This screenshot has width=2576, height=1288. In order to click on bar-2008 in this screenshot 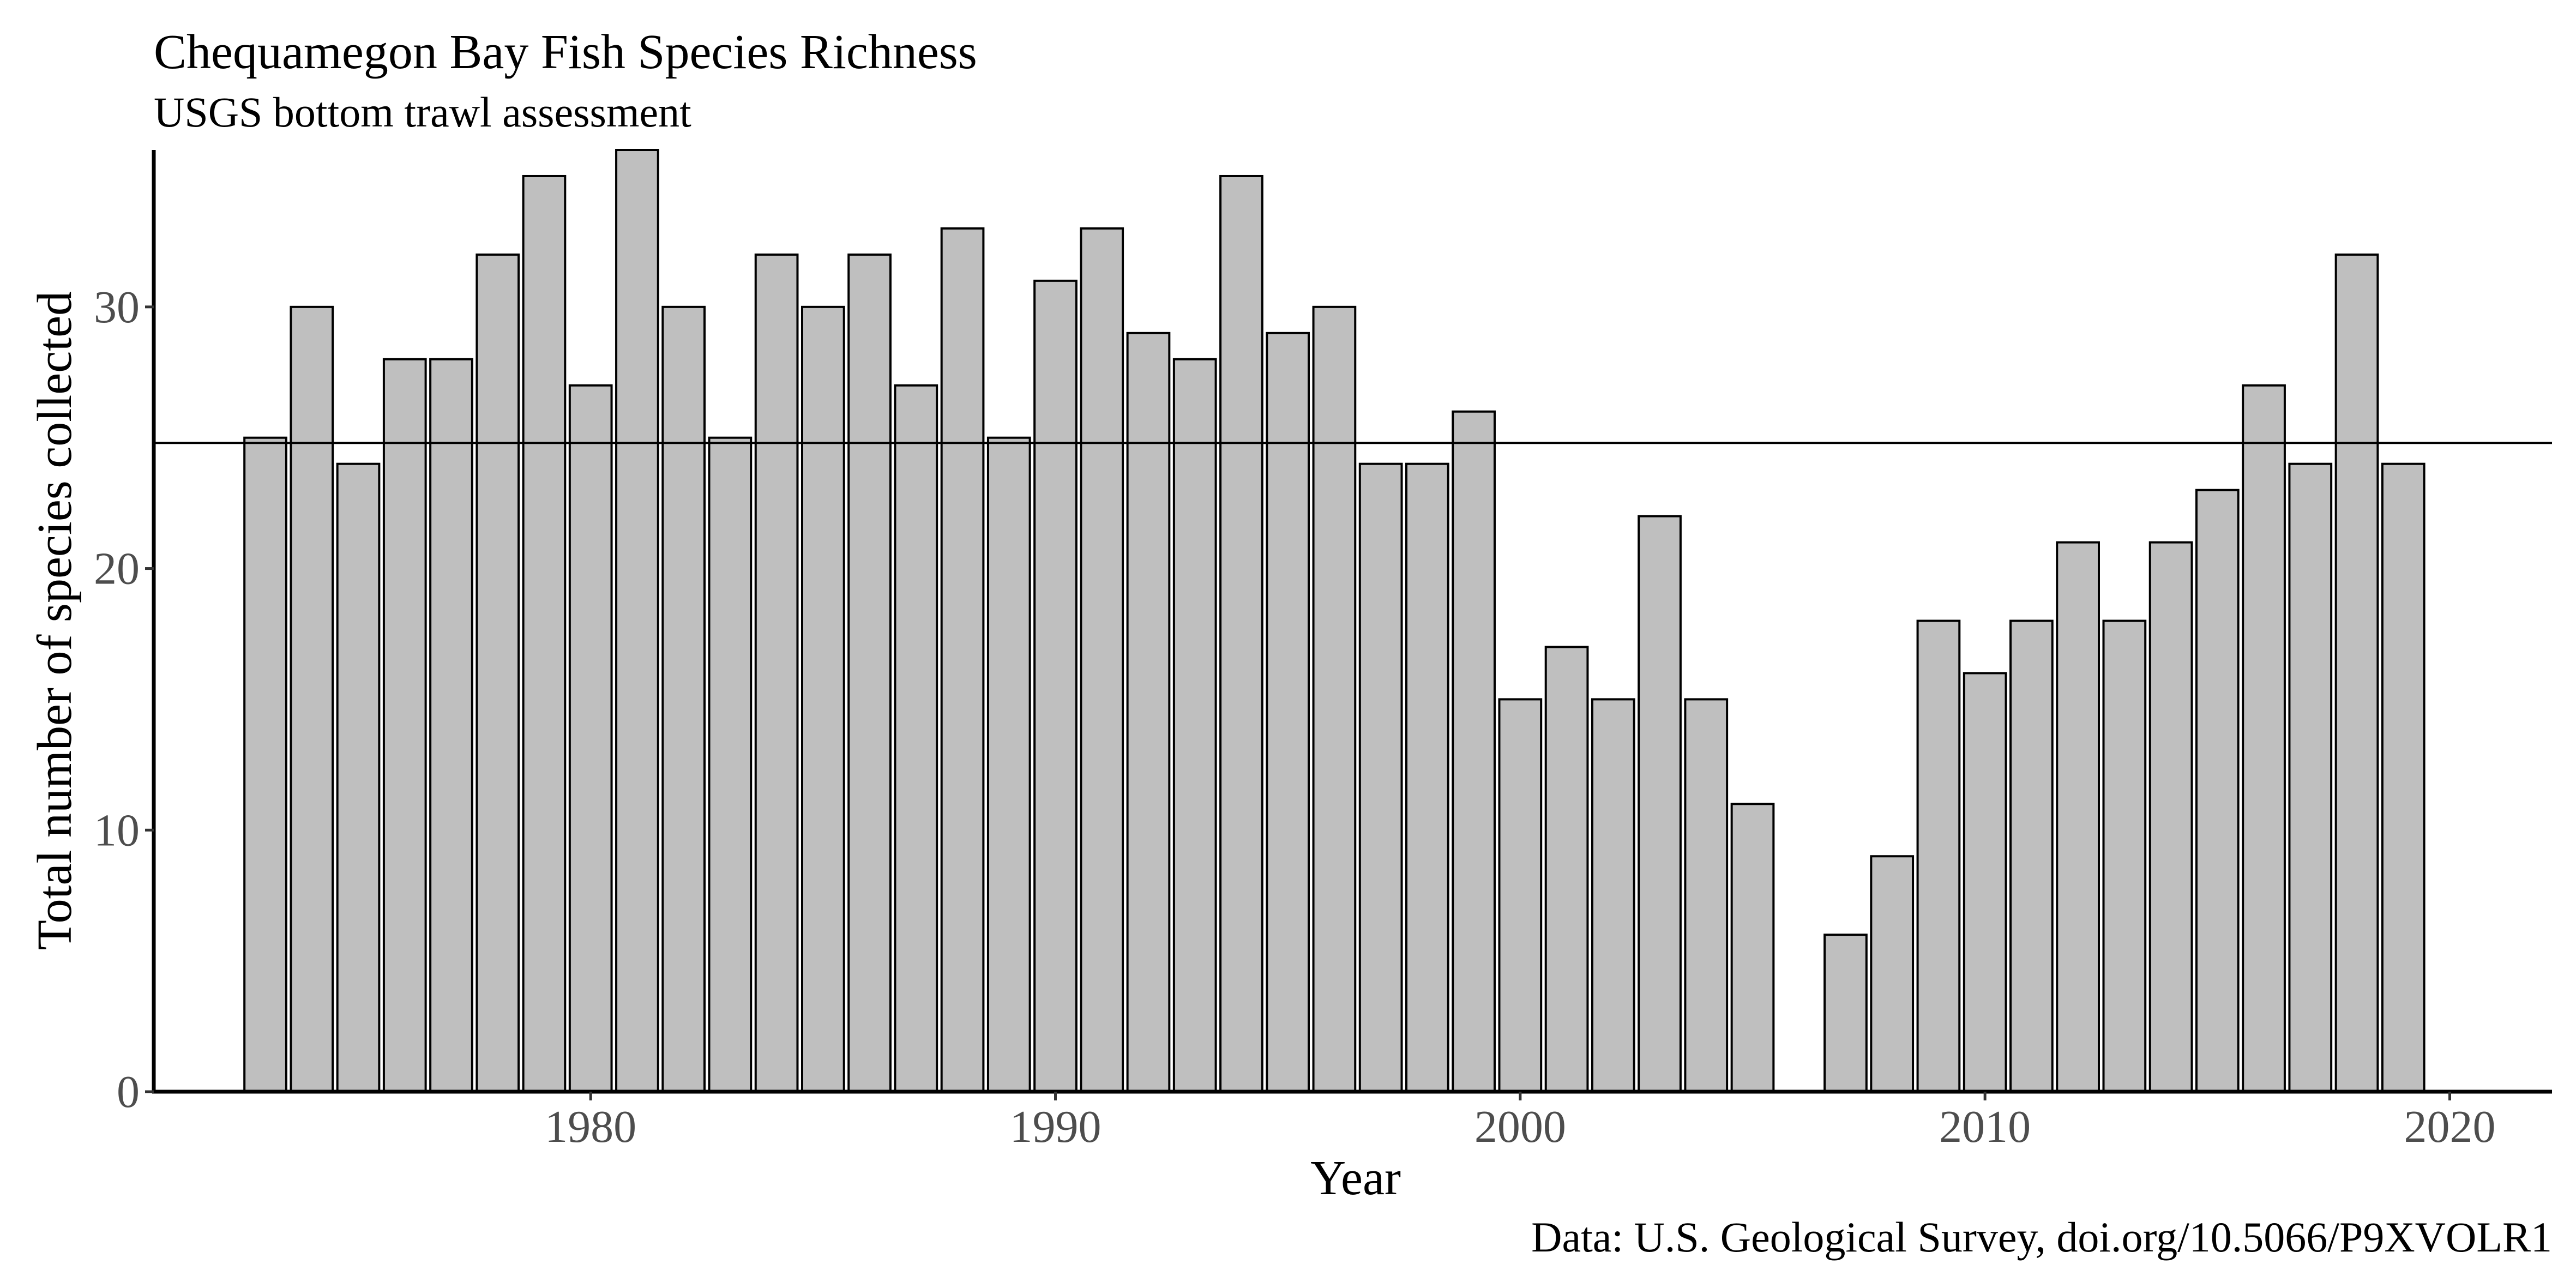, I will do `click(1892, 974)`.